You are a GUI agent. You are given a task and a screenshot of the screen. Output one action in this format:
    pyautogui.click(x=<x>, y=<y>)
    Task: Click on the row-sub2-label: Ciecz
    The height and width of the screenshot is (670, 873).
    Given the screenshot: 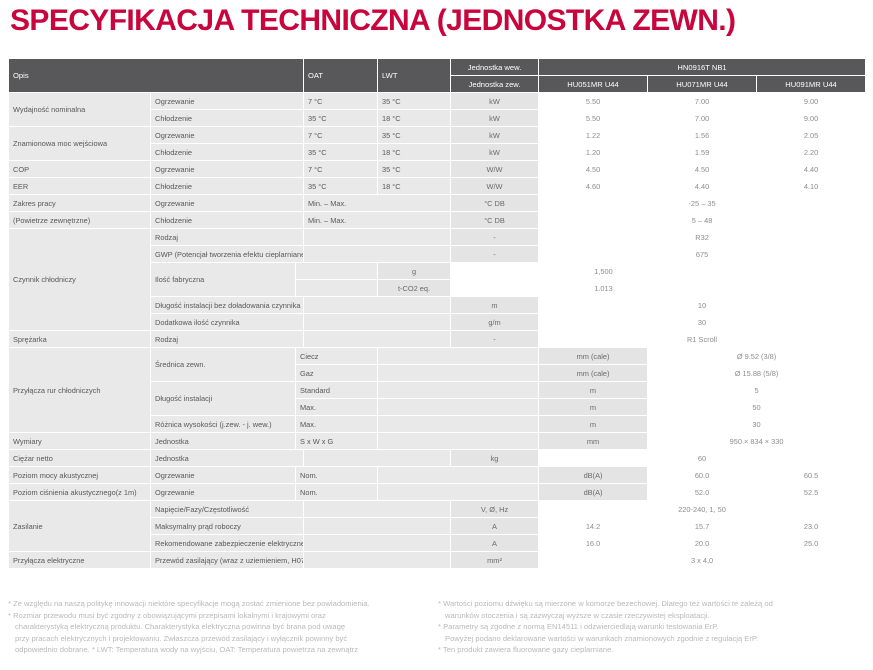 What is the action you would take?
    pyautogui.click(x=336, y=356)
    